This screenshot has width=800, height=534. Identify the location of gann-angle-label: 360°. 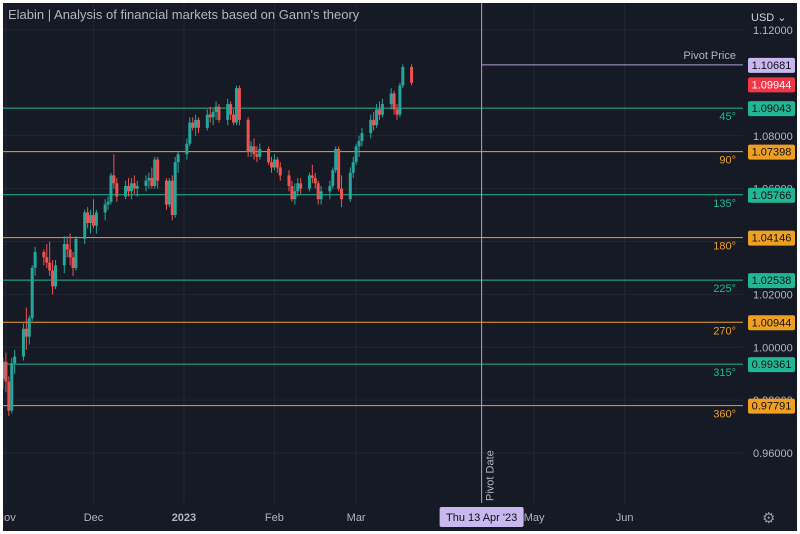
(724, 415).